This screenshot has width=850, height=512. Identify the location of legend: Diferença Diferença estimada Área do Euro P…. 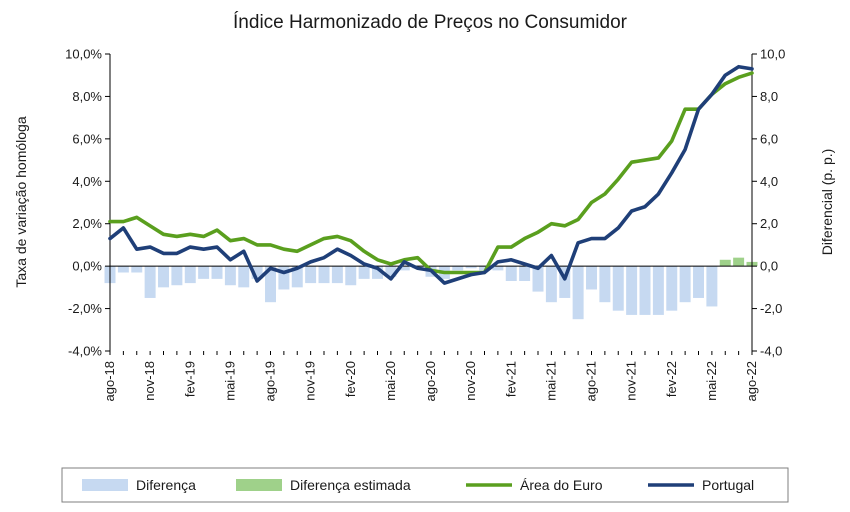
(425, 485).